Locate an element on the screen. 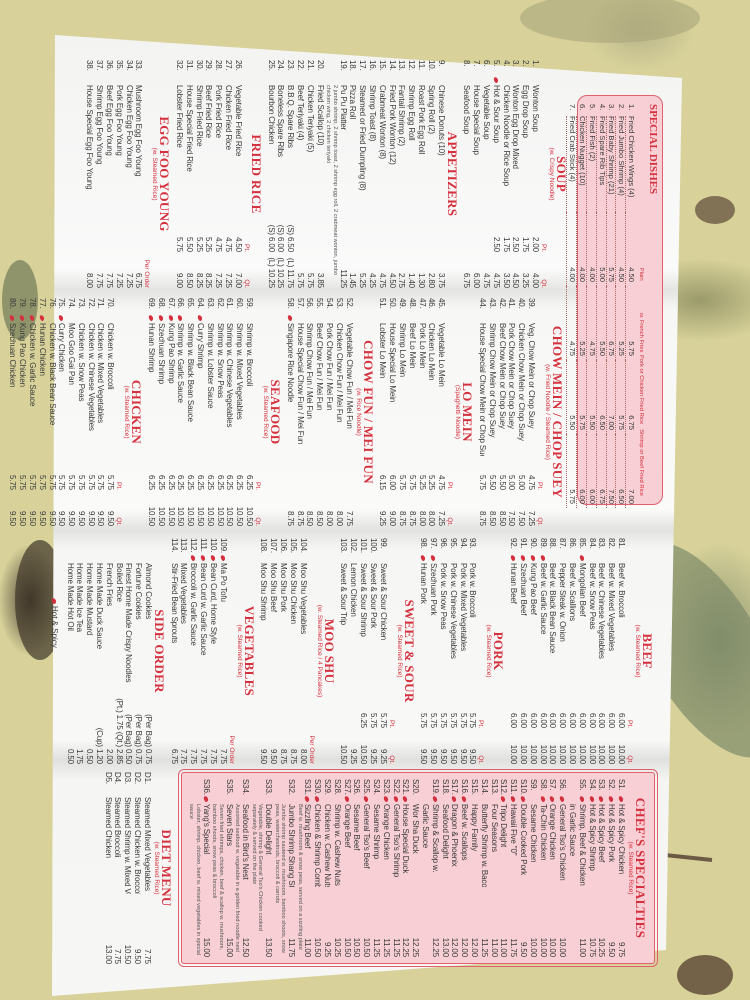  item-number: 51. is located at coordinates (383, 303).